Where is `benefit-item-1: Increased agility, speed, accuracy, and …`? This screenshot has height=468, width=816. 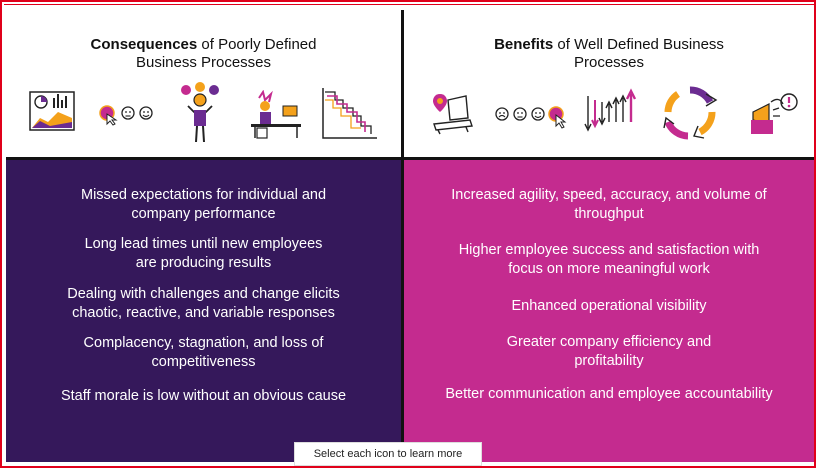 benefit-item-1: Increased agility, speed, accuracy, and … is located at coordinates (609, 205).